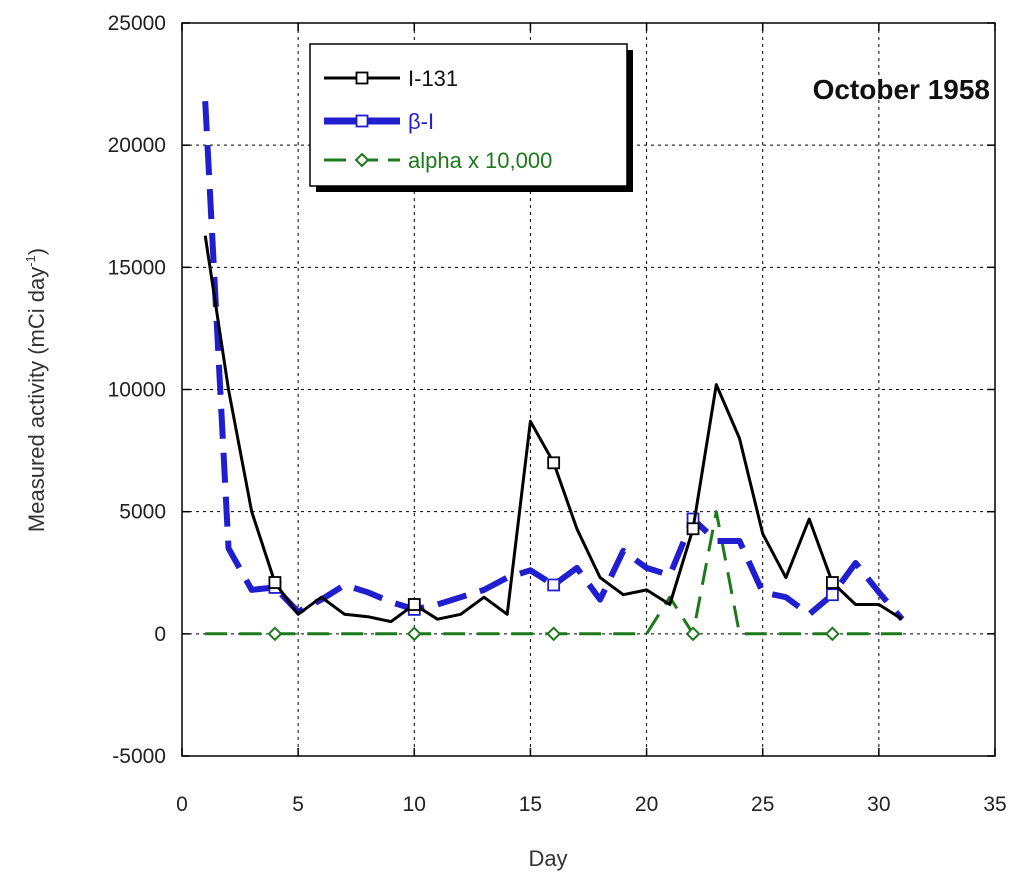 The height and width of the screenshot is (882, 1021). I want to click on x-tick-label: 30, so click(878, 804).